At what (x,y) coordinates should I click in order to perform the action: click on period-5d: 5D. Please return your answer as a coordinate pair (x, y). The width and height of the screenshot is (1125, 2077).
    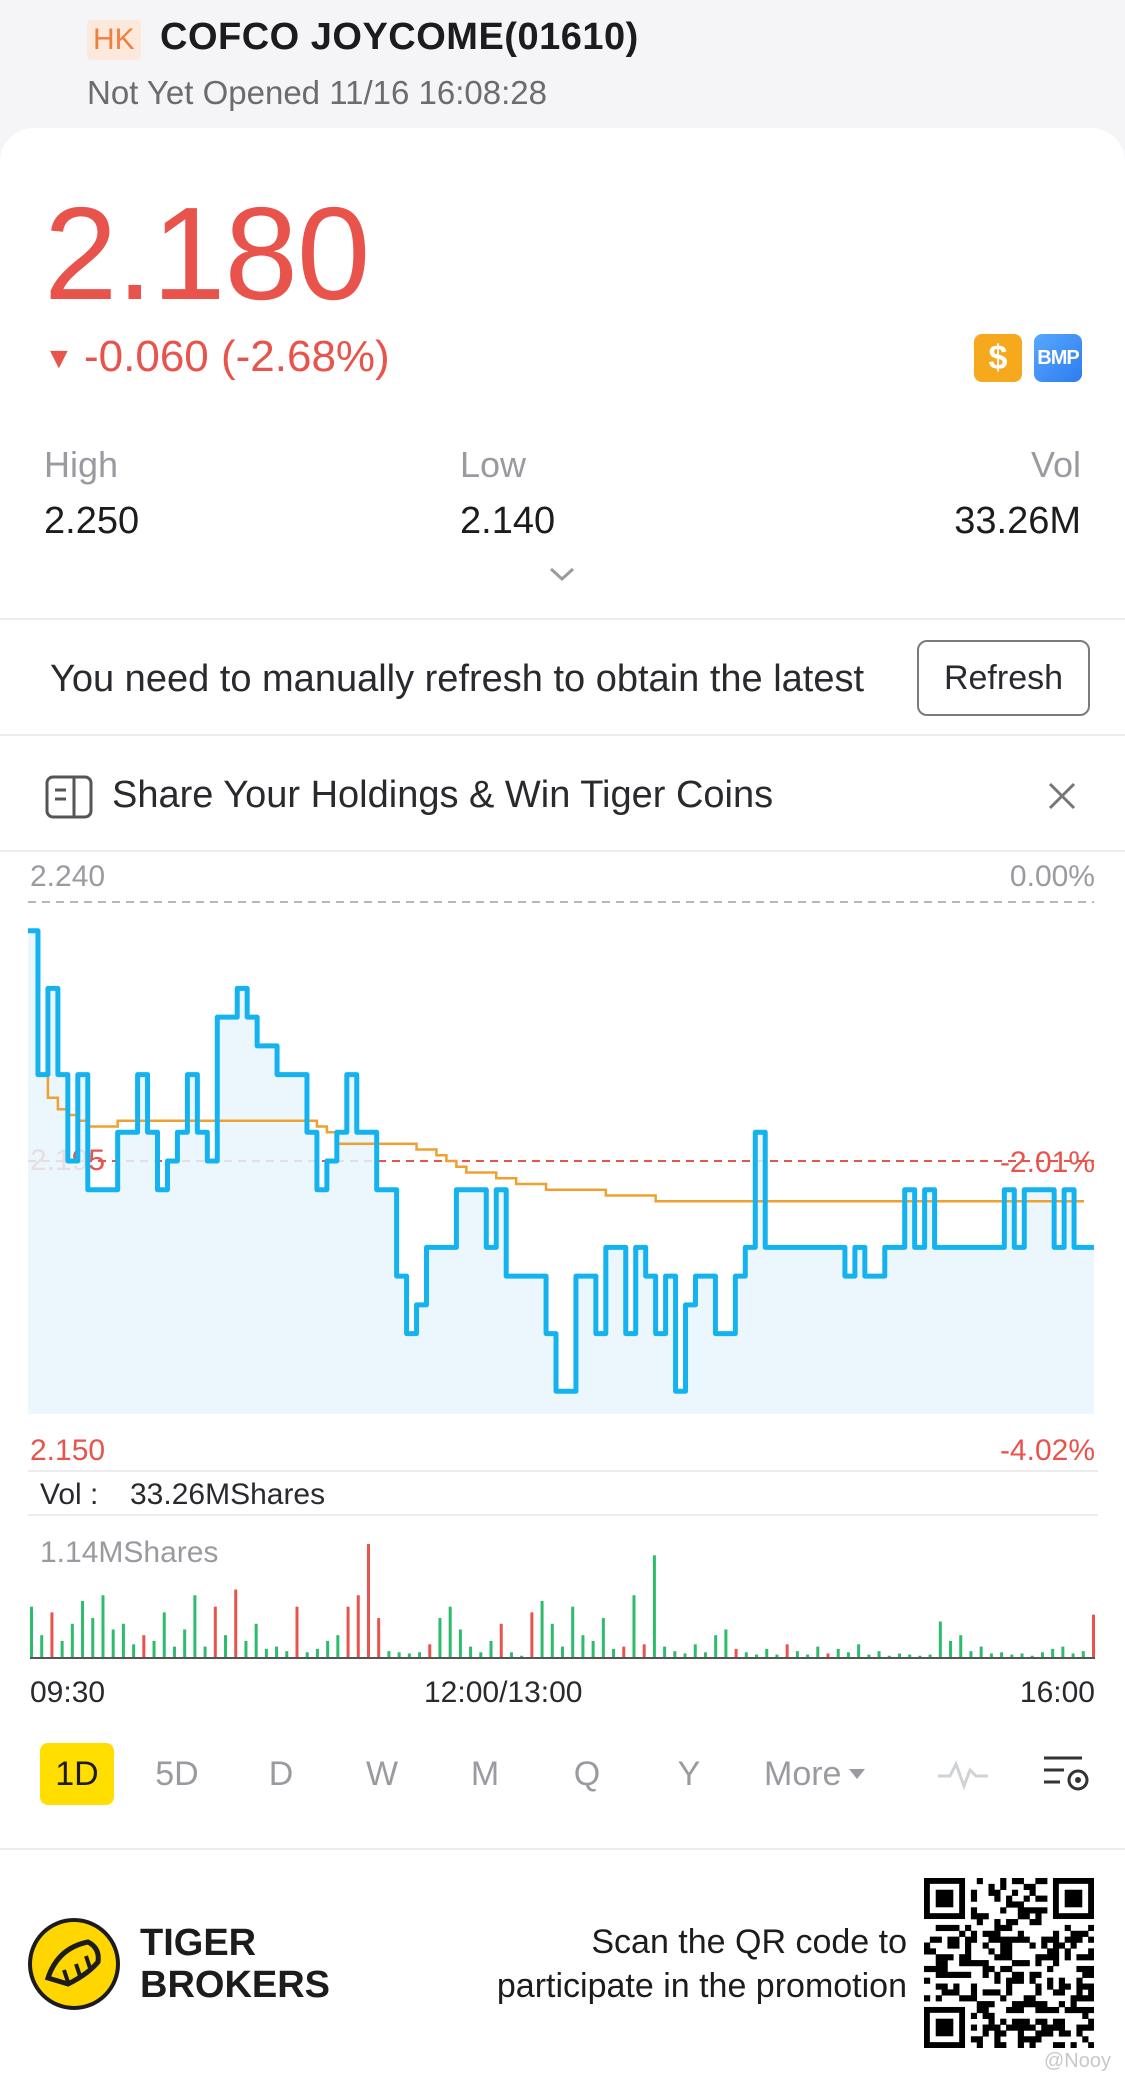
    Looking at the image, I should click on (177, 1774).